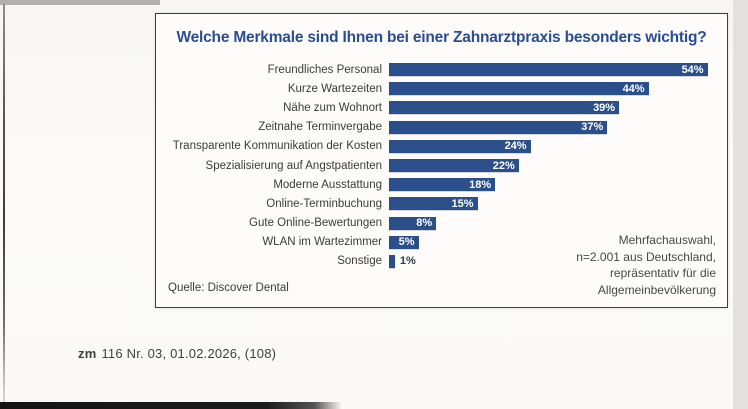 The width and height of the screenshot is (748, 409). I want to click on source-label: Quelle: Discover Dental, so click(228, 288).